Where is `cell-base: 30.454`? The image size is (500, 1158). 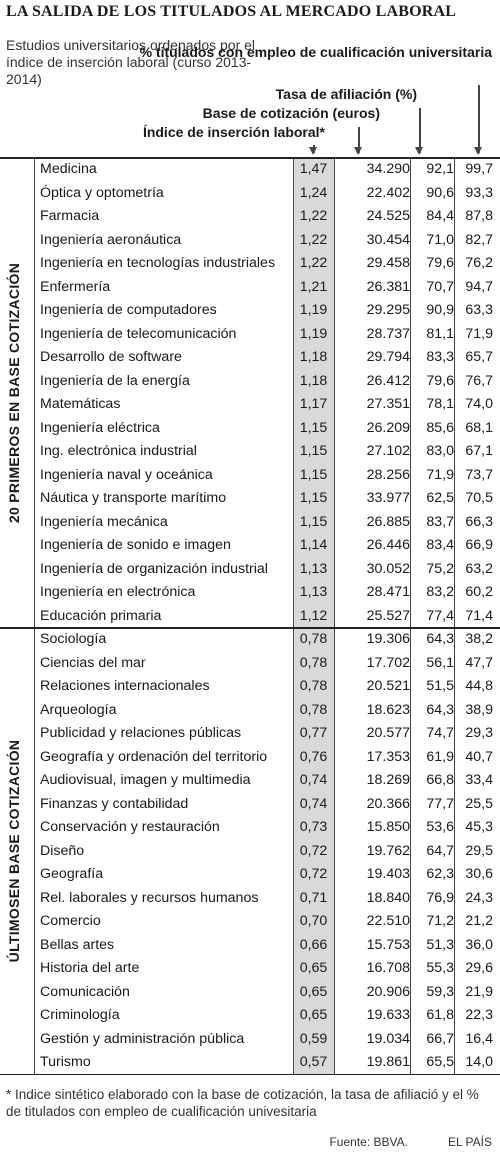
cell-base: 30.454 is located at coordinates (388, 239).